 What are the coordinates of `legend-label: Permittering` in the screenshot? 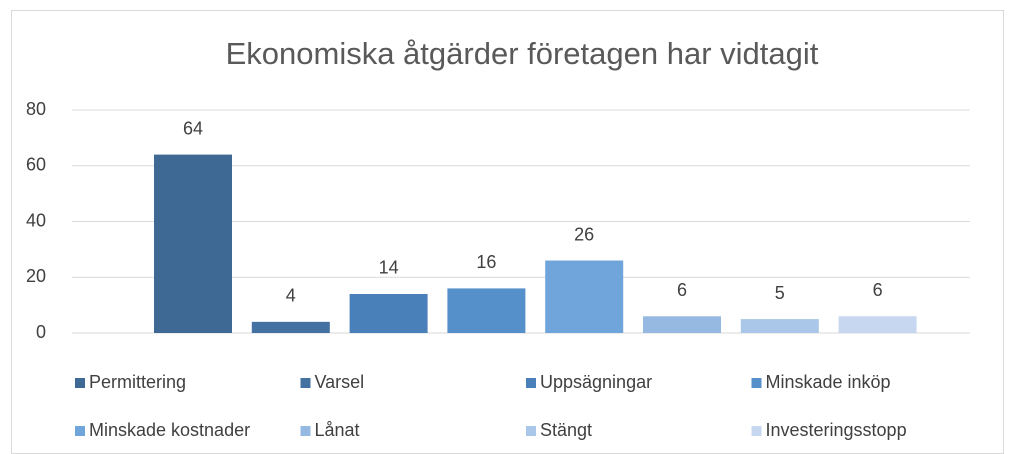 It's located at (137, 382).